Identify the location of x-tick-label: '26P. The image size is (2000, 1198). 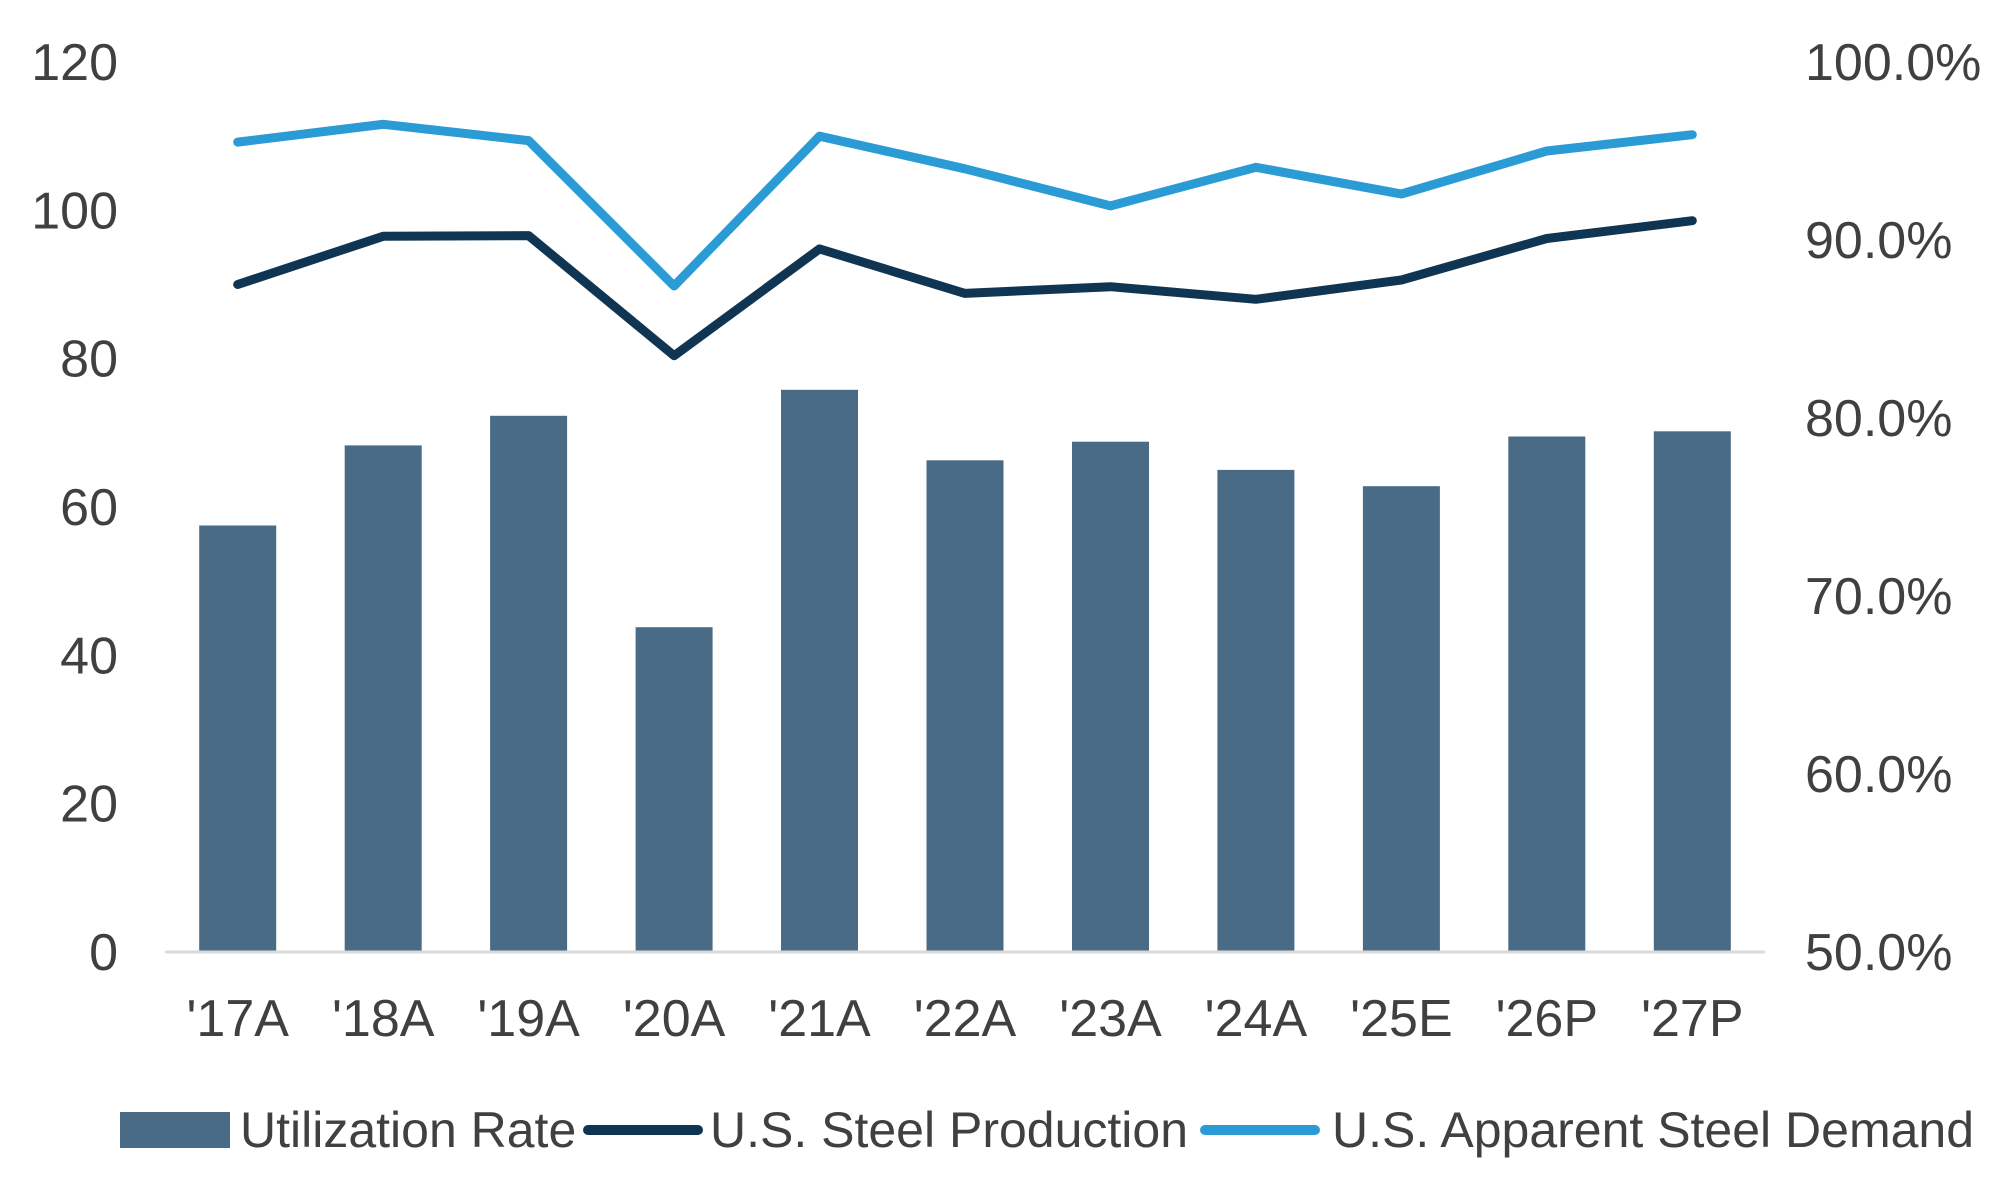
(1547, 1019).